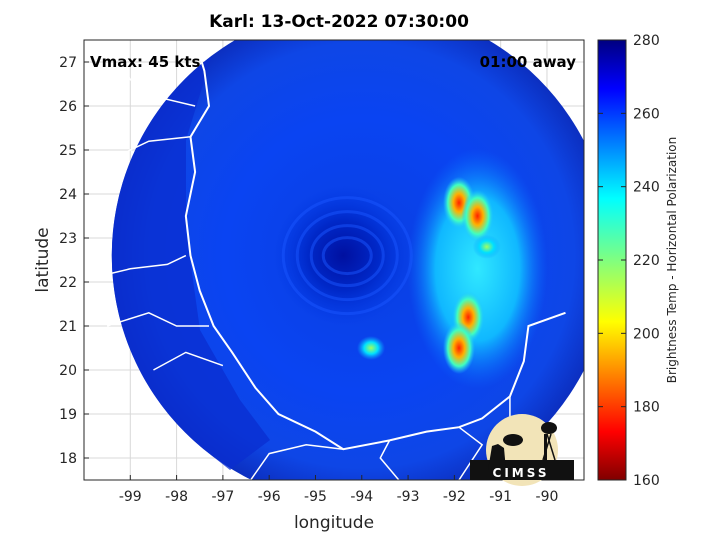 Image resolution: width=720 pixels, height=540 pixels. What do you see at coordinates (130, 497) in the screenshot?
I see `x-tick-label-0: -99` at bounding box center [130, 497].